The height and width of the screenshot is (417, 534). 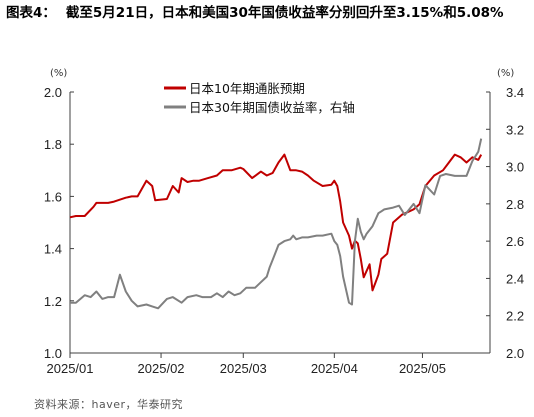 I want to click on left-tick-label: 1.6, so click(x=53, y=196).